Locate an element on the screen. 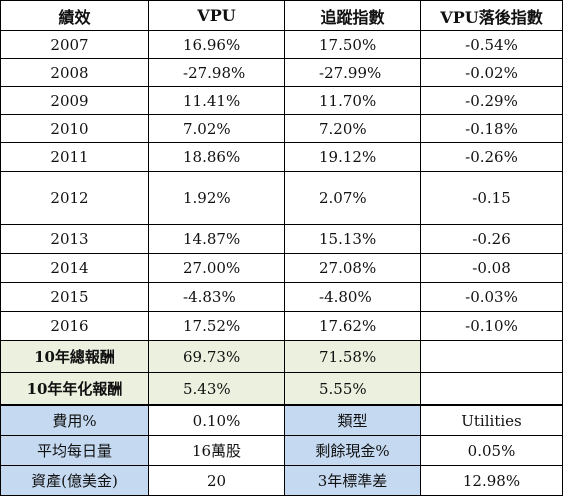 This screenshot has width=564, height=497. table-row: 2011 18.86% 19.12% -0.26% is located at coordinates (281, 157).